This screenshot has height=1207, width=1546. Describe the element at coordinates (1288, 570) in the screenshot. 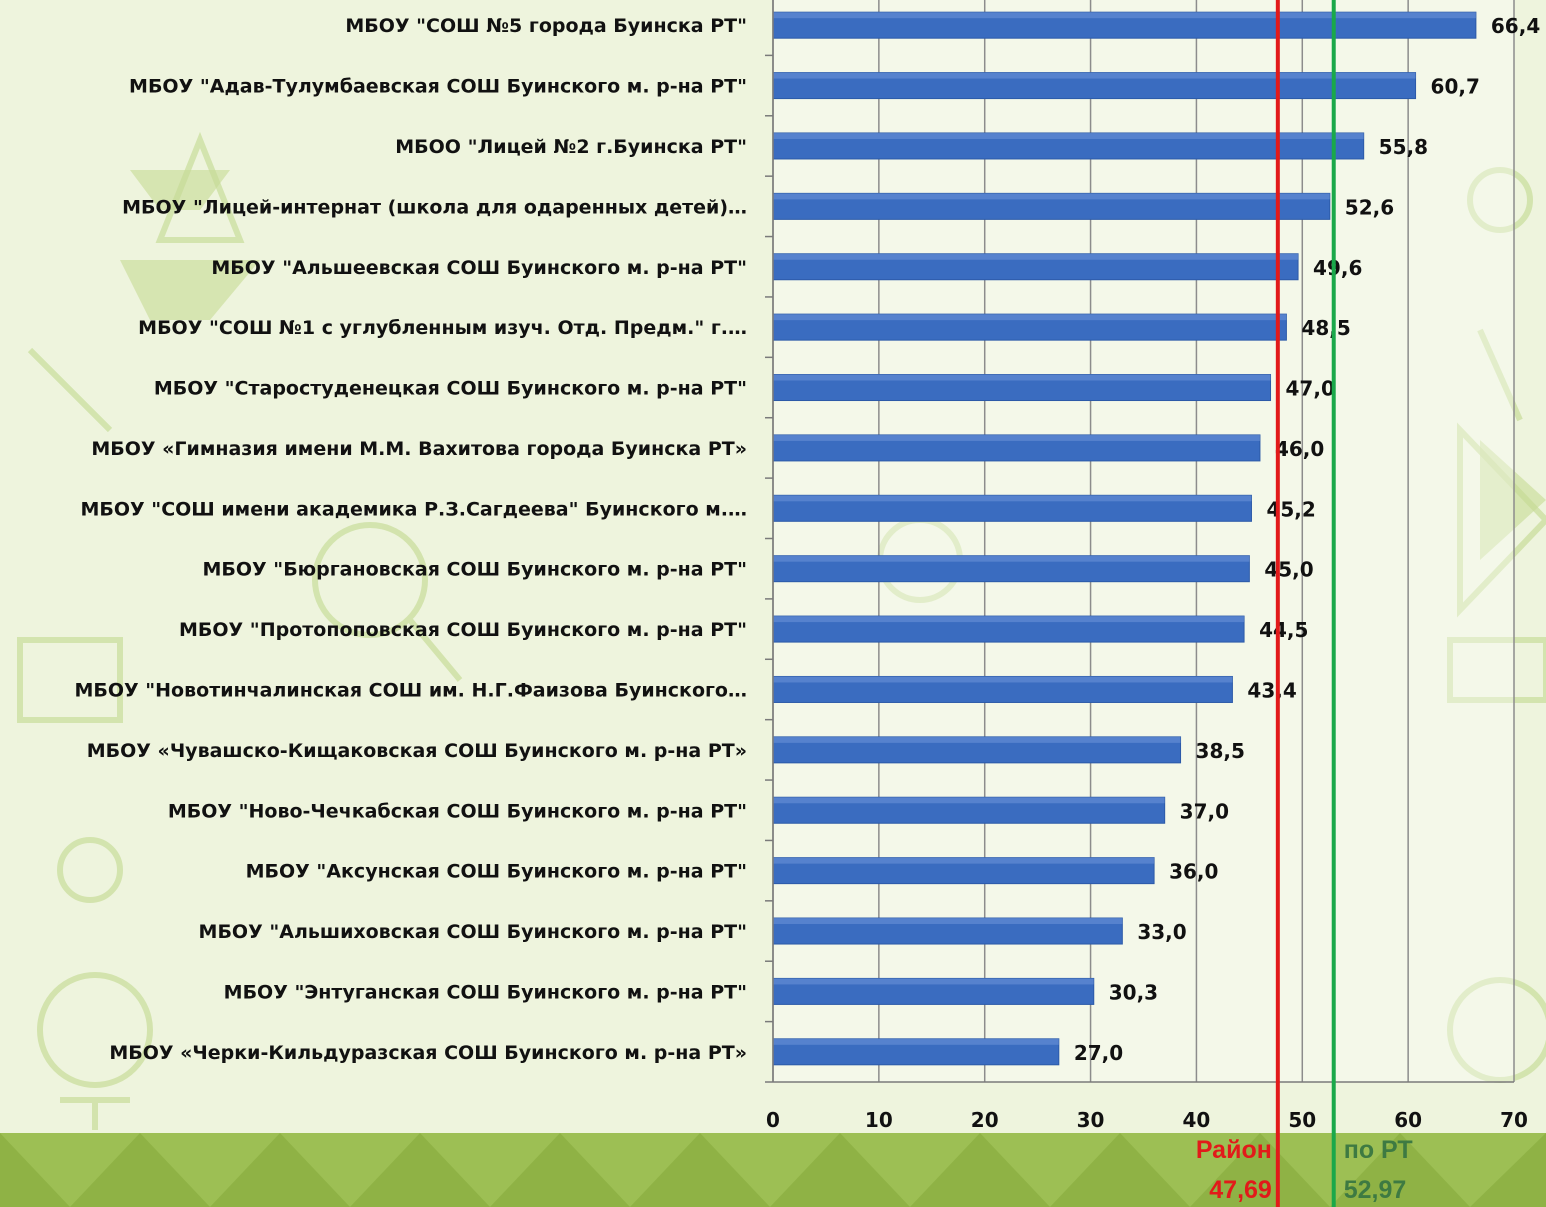

I see `value-label: 45,0` at that location.